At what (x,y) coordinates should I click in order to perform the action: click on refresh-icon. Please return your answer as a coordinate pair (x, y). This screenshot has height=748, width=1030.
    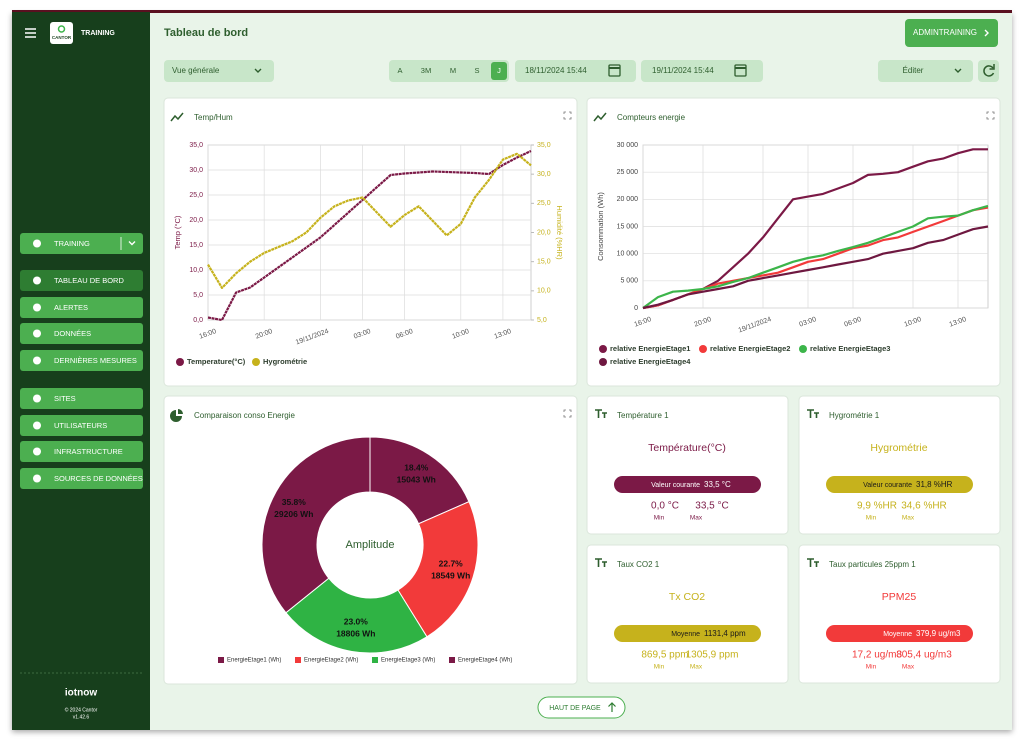
    Looking at the image, I should click on (989, 71).